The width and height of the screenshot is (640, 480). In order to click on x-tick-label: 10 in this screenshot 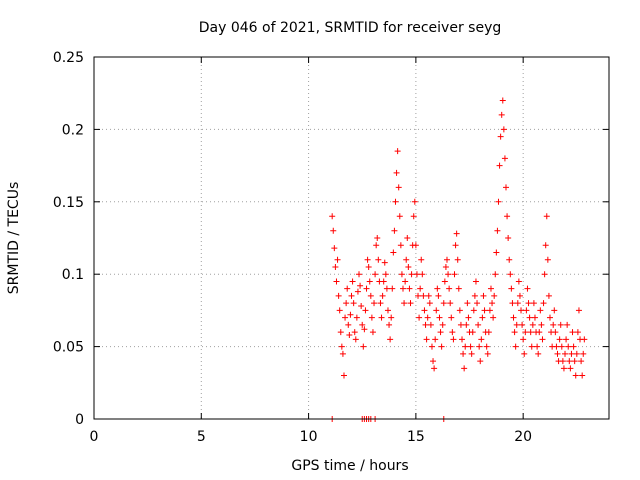, I will do `click(309, 437)`.